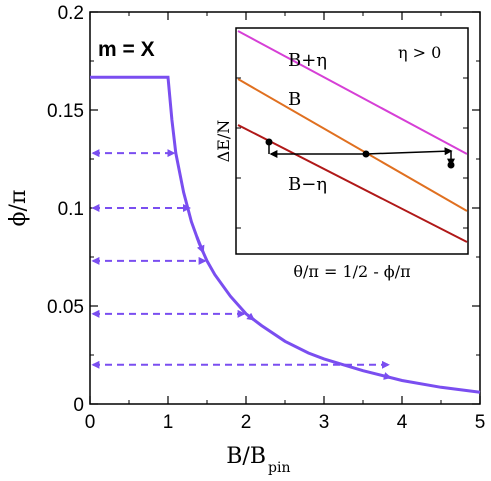 The image size is (491, 481). I want to click on inset-line-middle, so click(352, 145).